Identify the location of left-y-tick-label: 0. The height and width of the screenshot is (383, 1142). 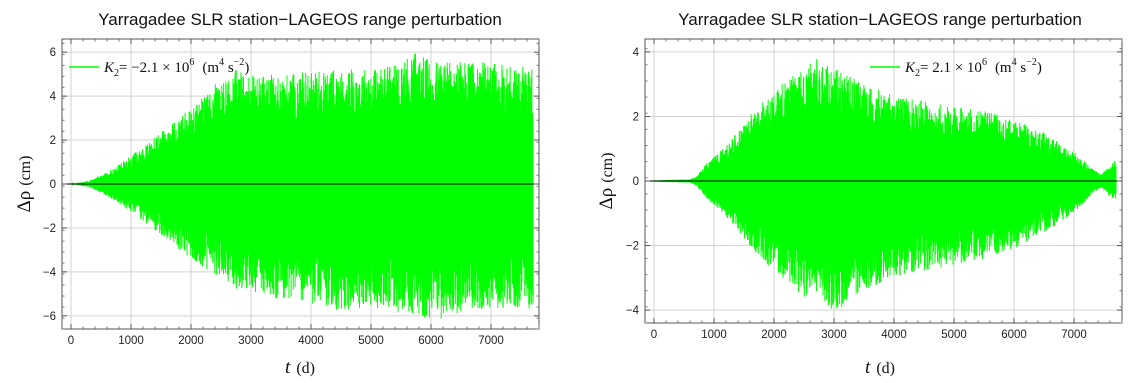
(53, 185).